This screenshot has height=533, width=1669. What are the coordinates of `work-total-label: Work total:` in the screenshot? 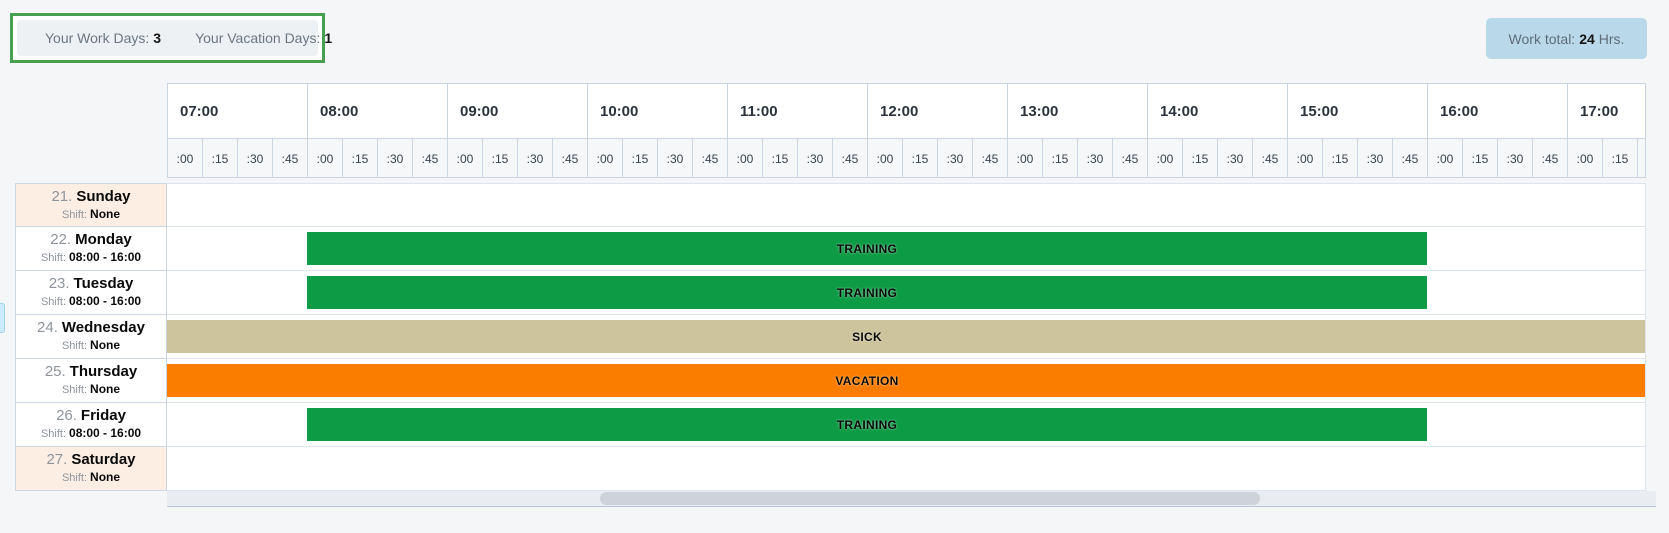 It's located at (1542, 38).